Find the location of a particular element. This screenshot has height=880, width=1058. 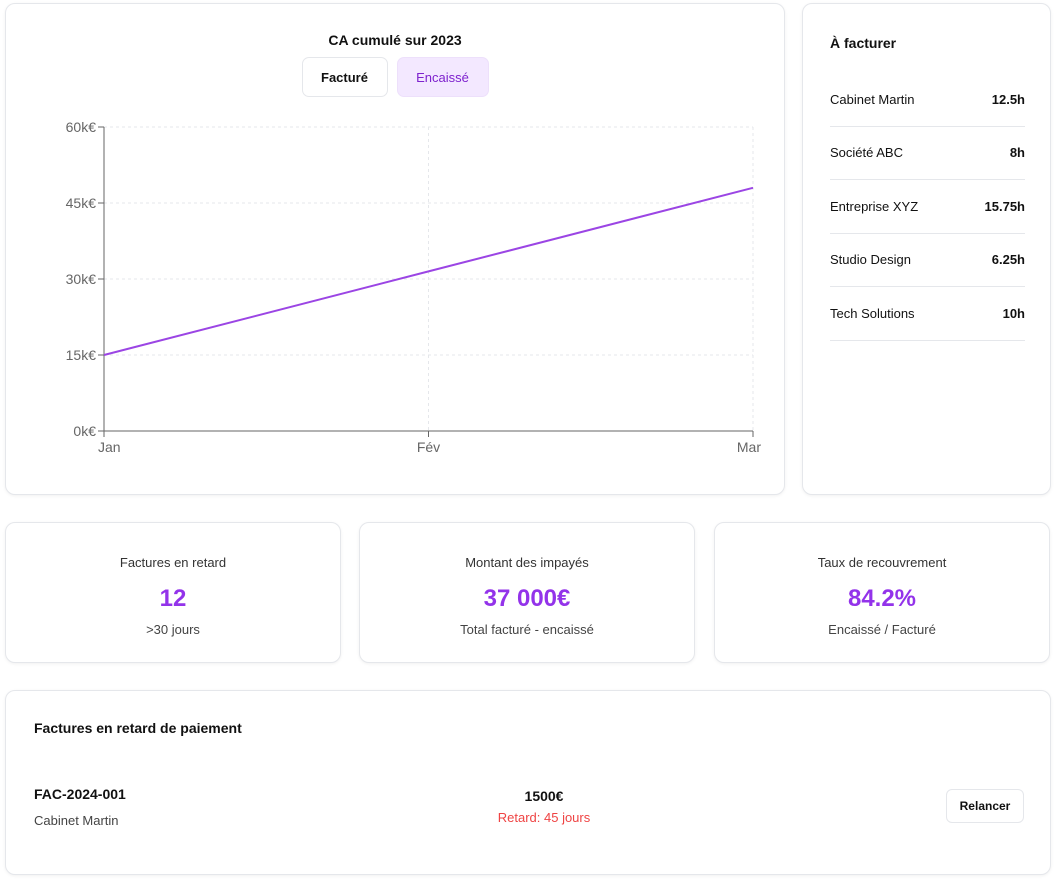

to-bill-title: À facturer is located at coordinates (863, 43).